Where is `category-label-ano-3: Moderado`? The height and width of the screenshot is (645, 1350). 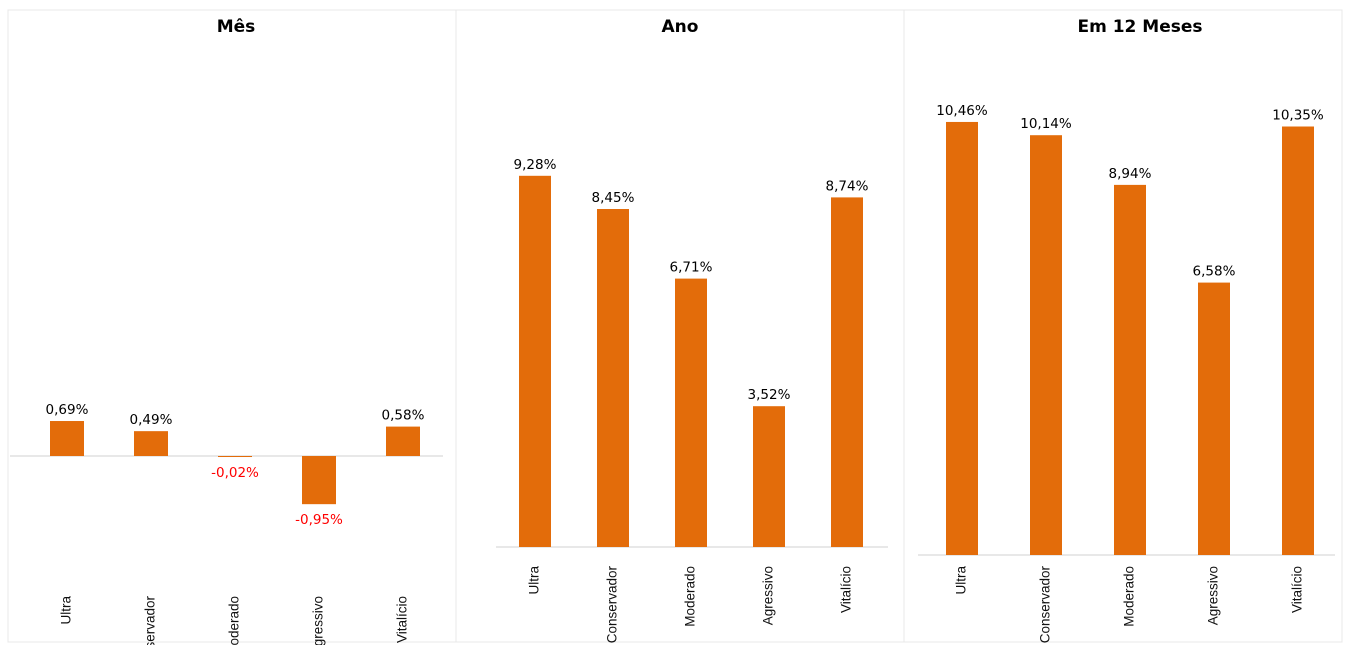 category-label-ano-3: Moderado is located at coordinates (690, 596).